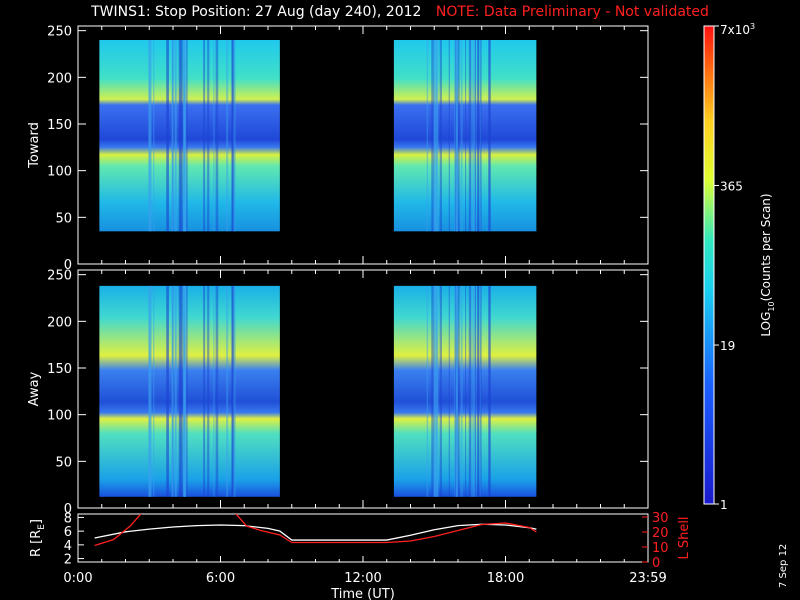 The width and height of the screenshot is (800, 600). Describe the element at coordinates (59, 322) in the screenshot. I see `y-tick-label: 200` at that location.